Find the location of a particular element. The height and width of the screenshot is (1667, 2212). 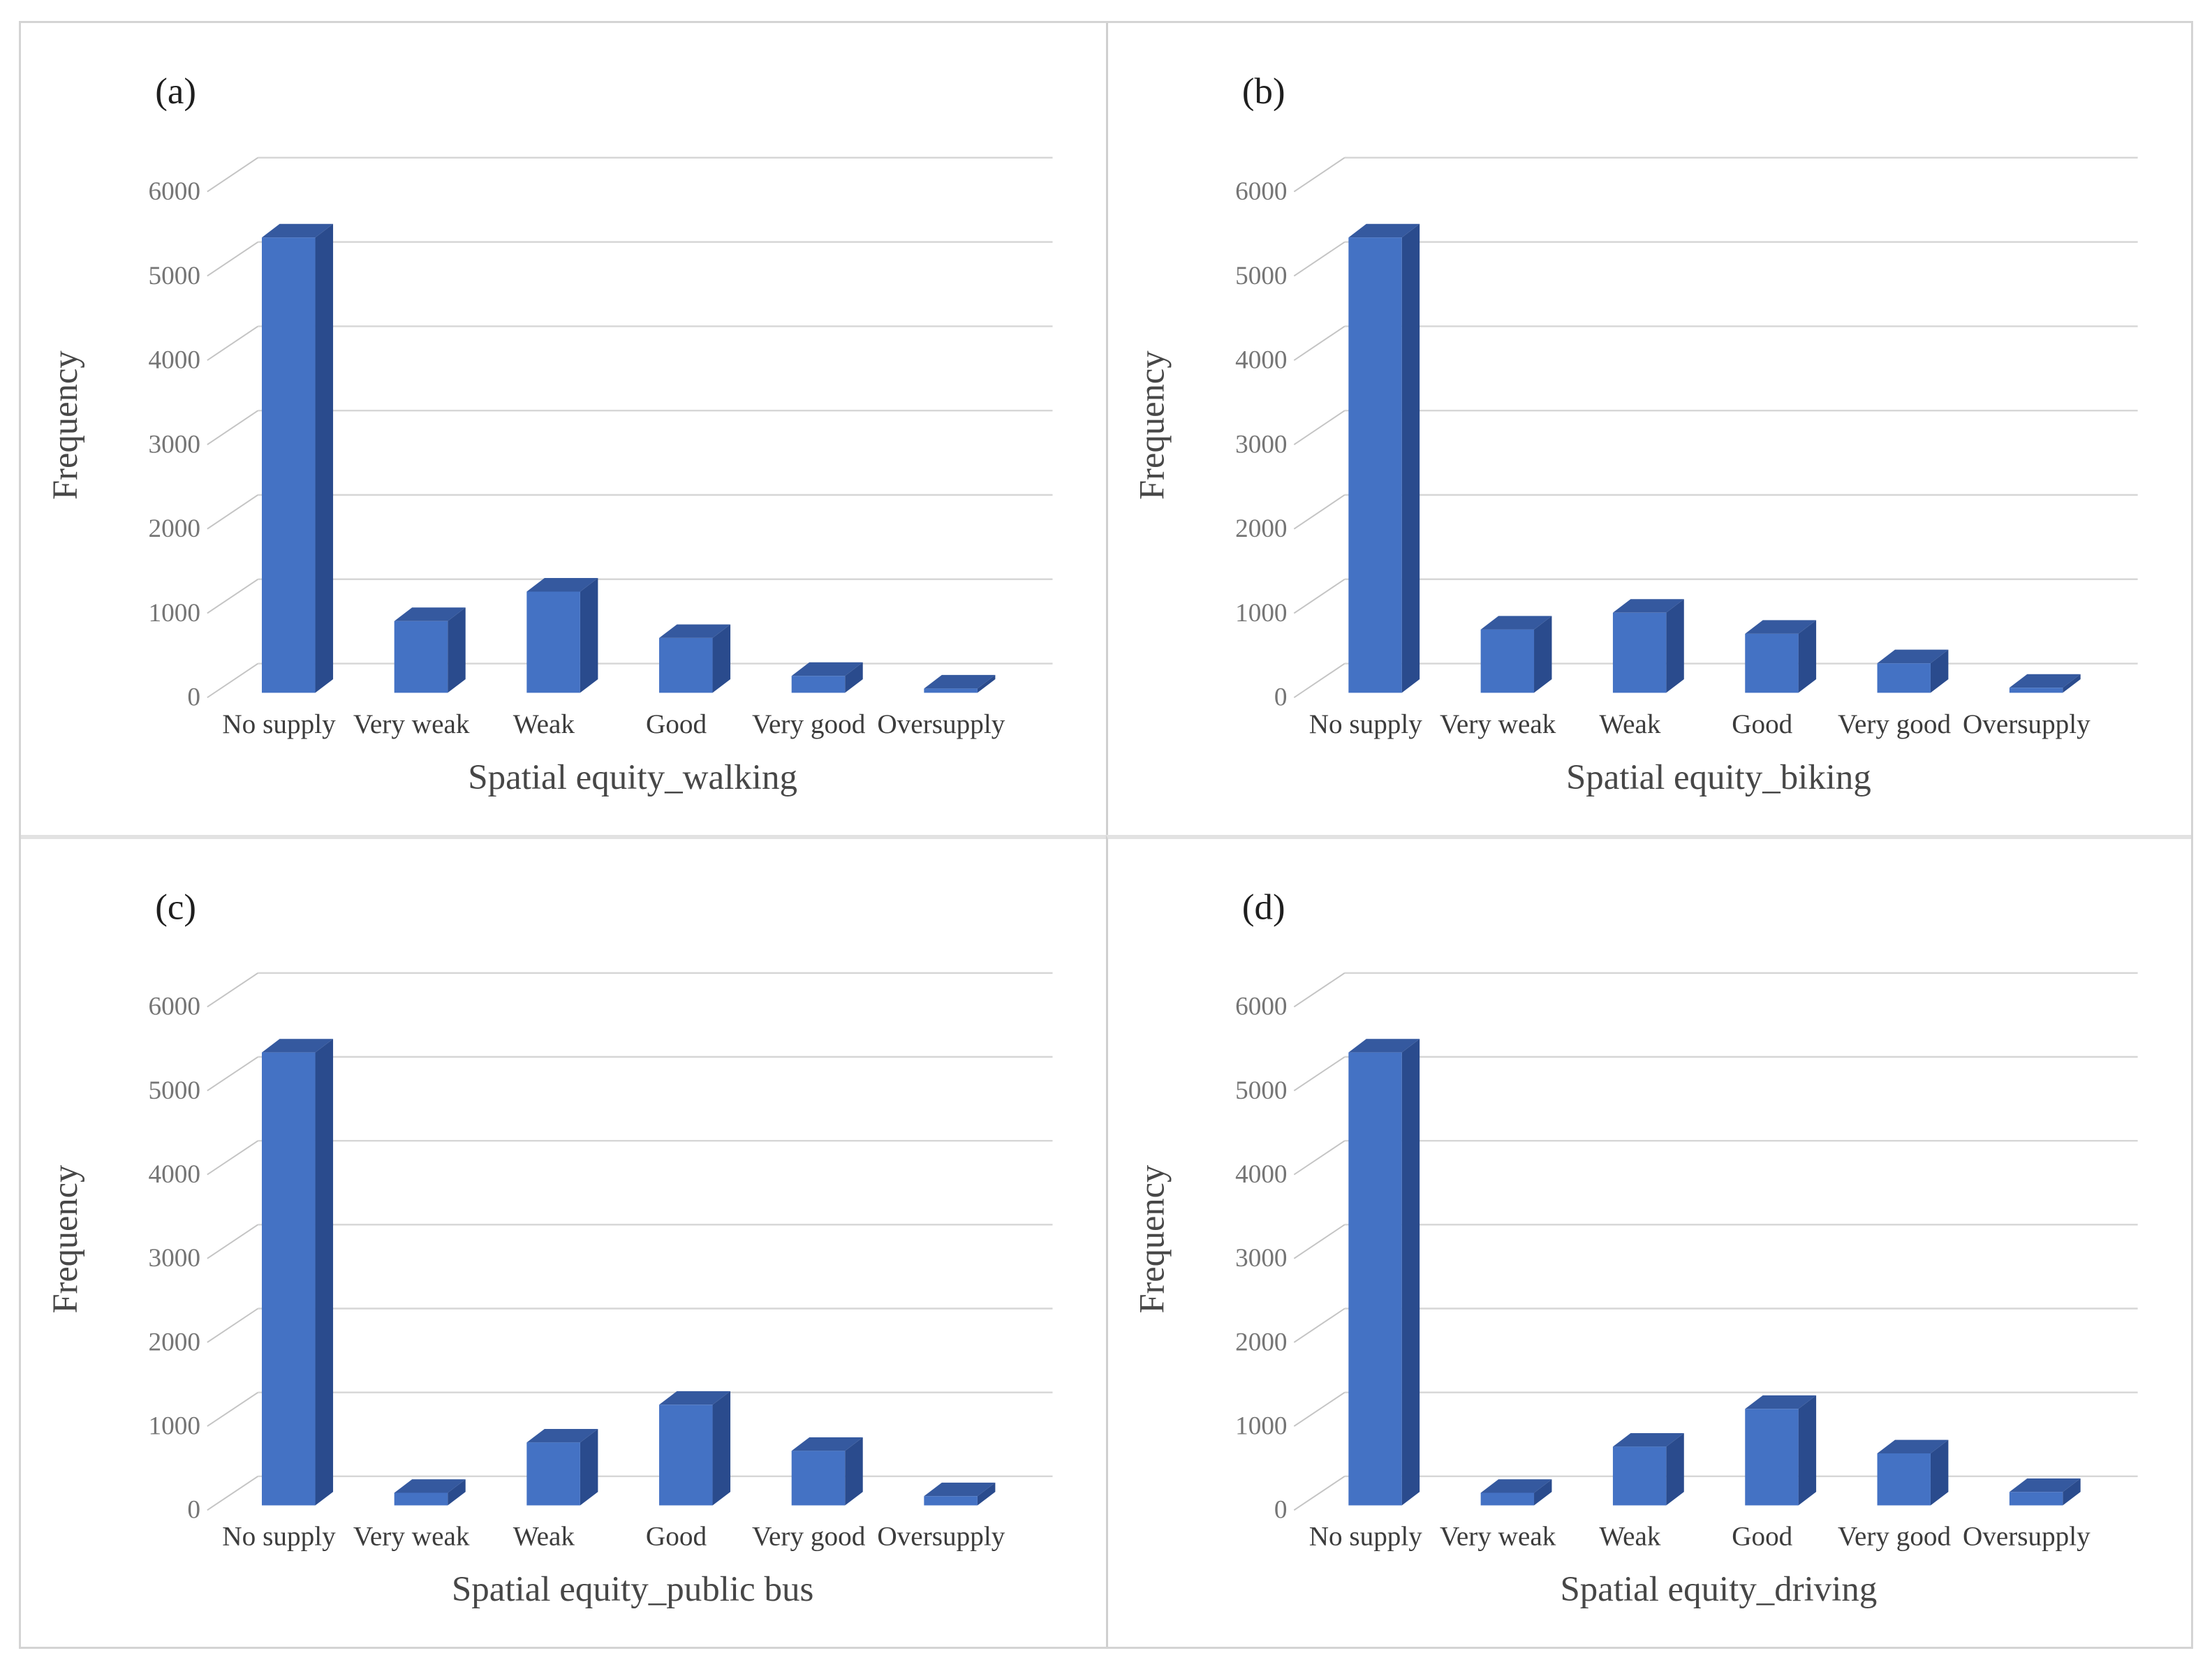

x-axis-title: Spatial equity_driving is located at coordinates (1718, 1588).